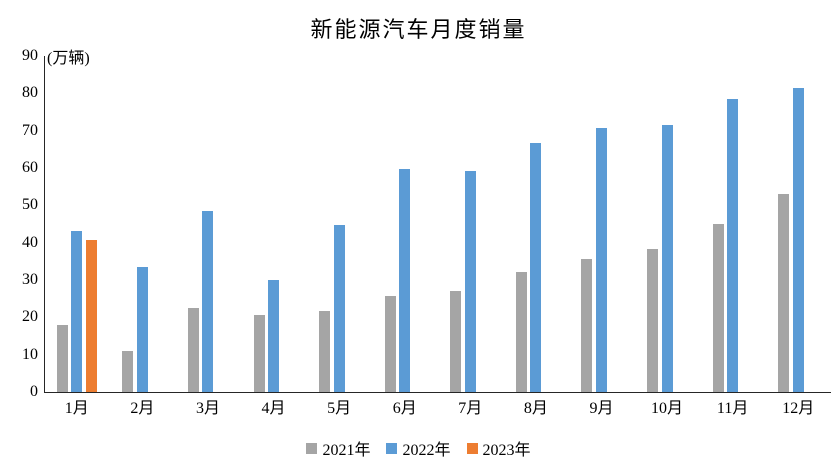 The width and height of the screenshot is (837, 463). Describe the element at coordinates (68, 58) in the screenshot. I see `y-axis-unit-label: (万辆)` at that location.